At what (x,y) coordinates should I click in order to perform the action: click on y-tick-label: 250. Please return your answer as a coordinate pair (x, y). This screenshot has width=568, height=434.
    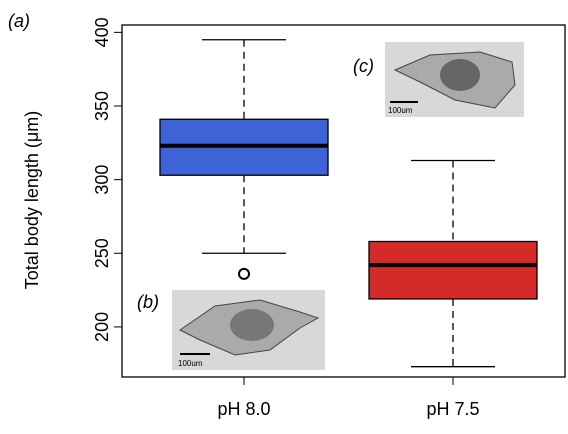
    Looking at the image, I should click on (102, 253).